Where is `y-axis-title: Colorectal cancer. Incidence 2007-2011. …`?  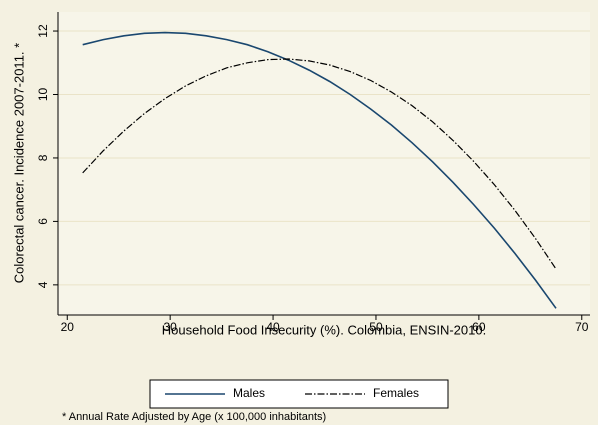
y-axis-title: Colorectal cancer. Incidence 2007-2011. … is located at coordinates (18, 163).